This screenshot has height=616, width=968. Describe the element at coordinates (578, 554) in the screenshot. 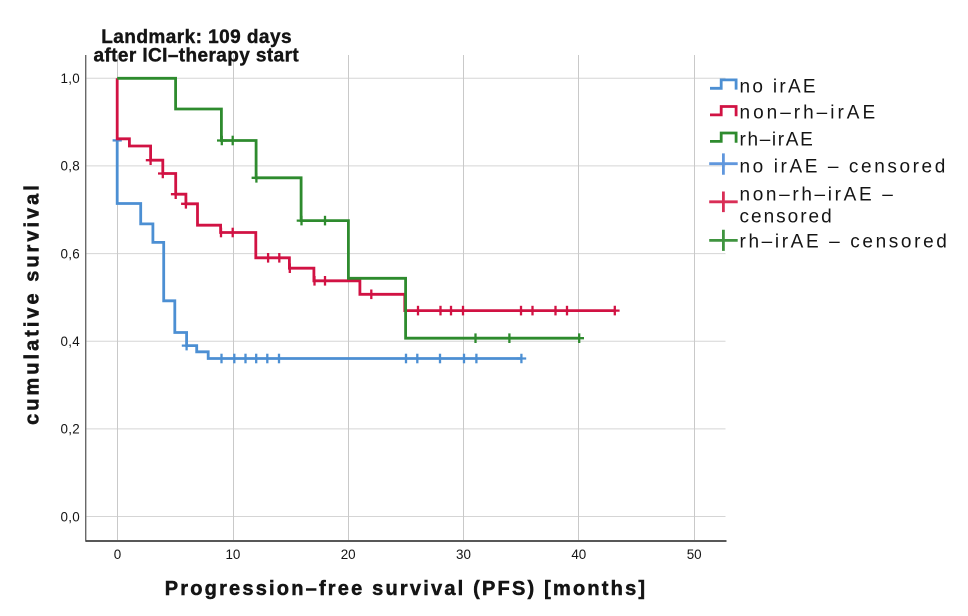

I see `svg-text: 40` at that location.